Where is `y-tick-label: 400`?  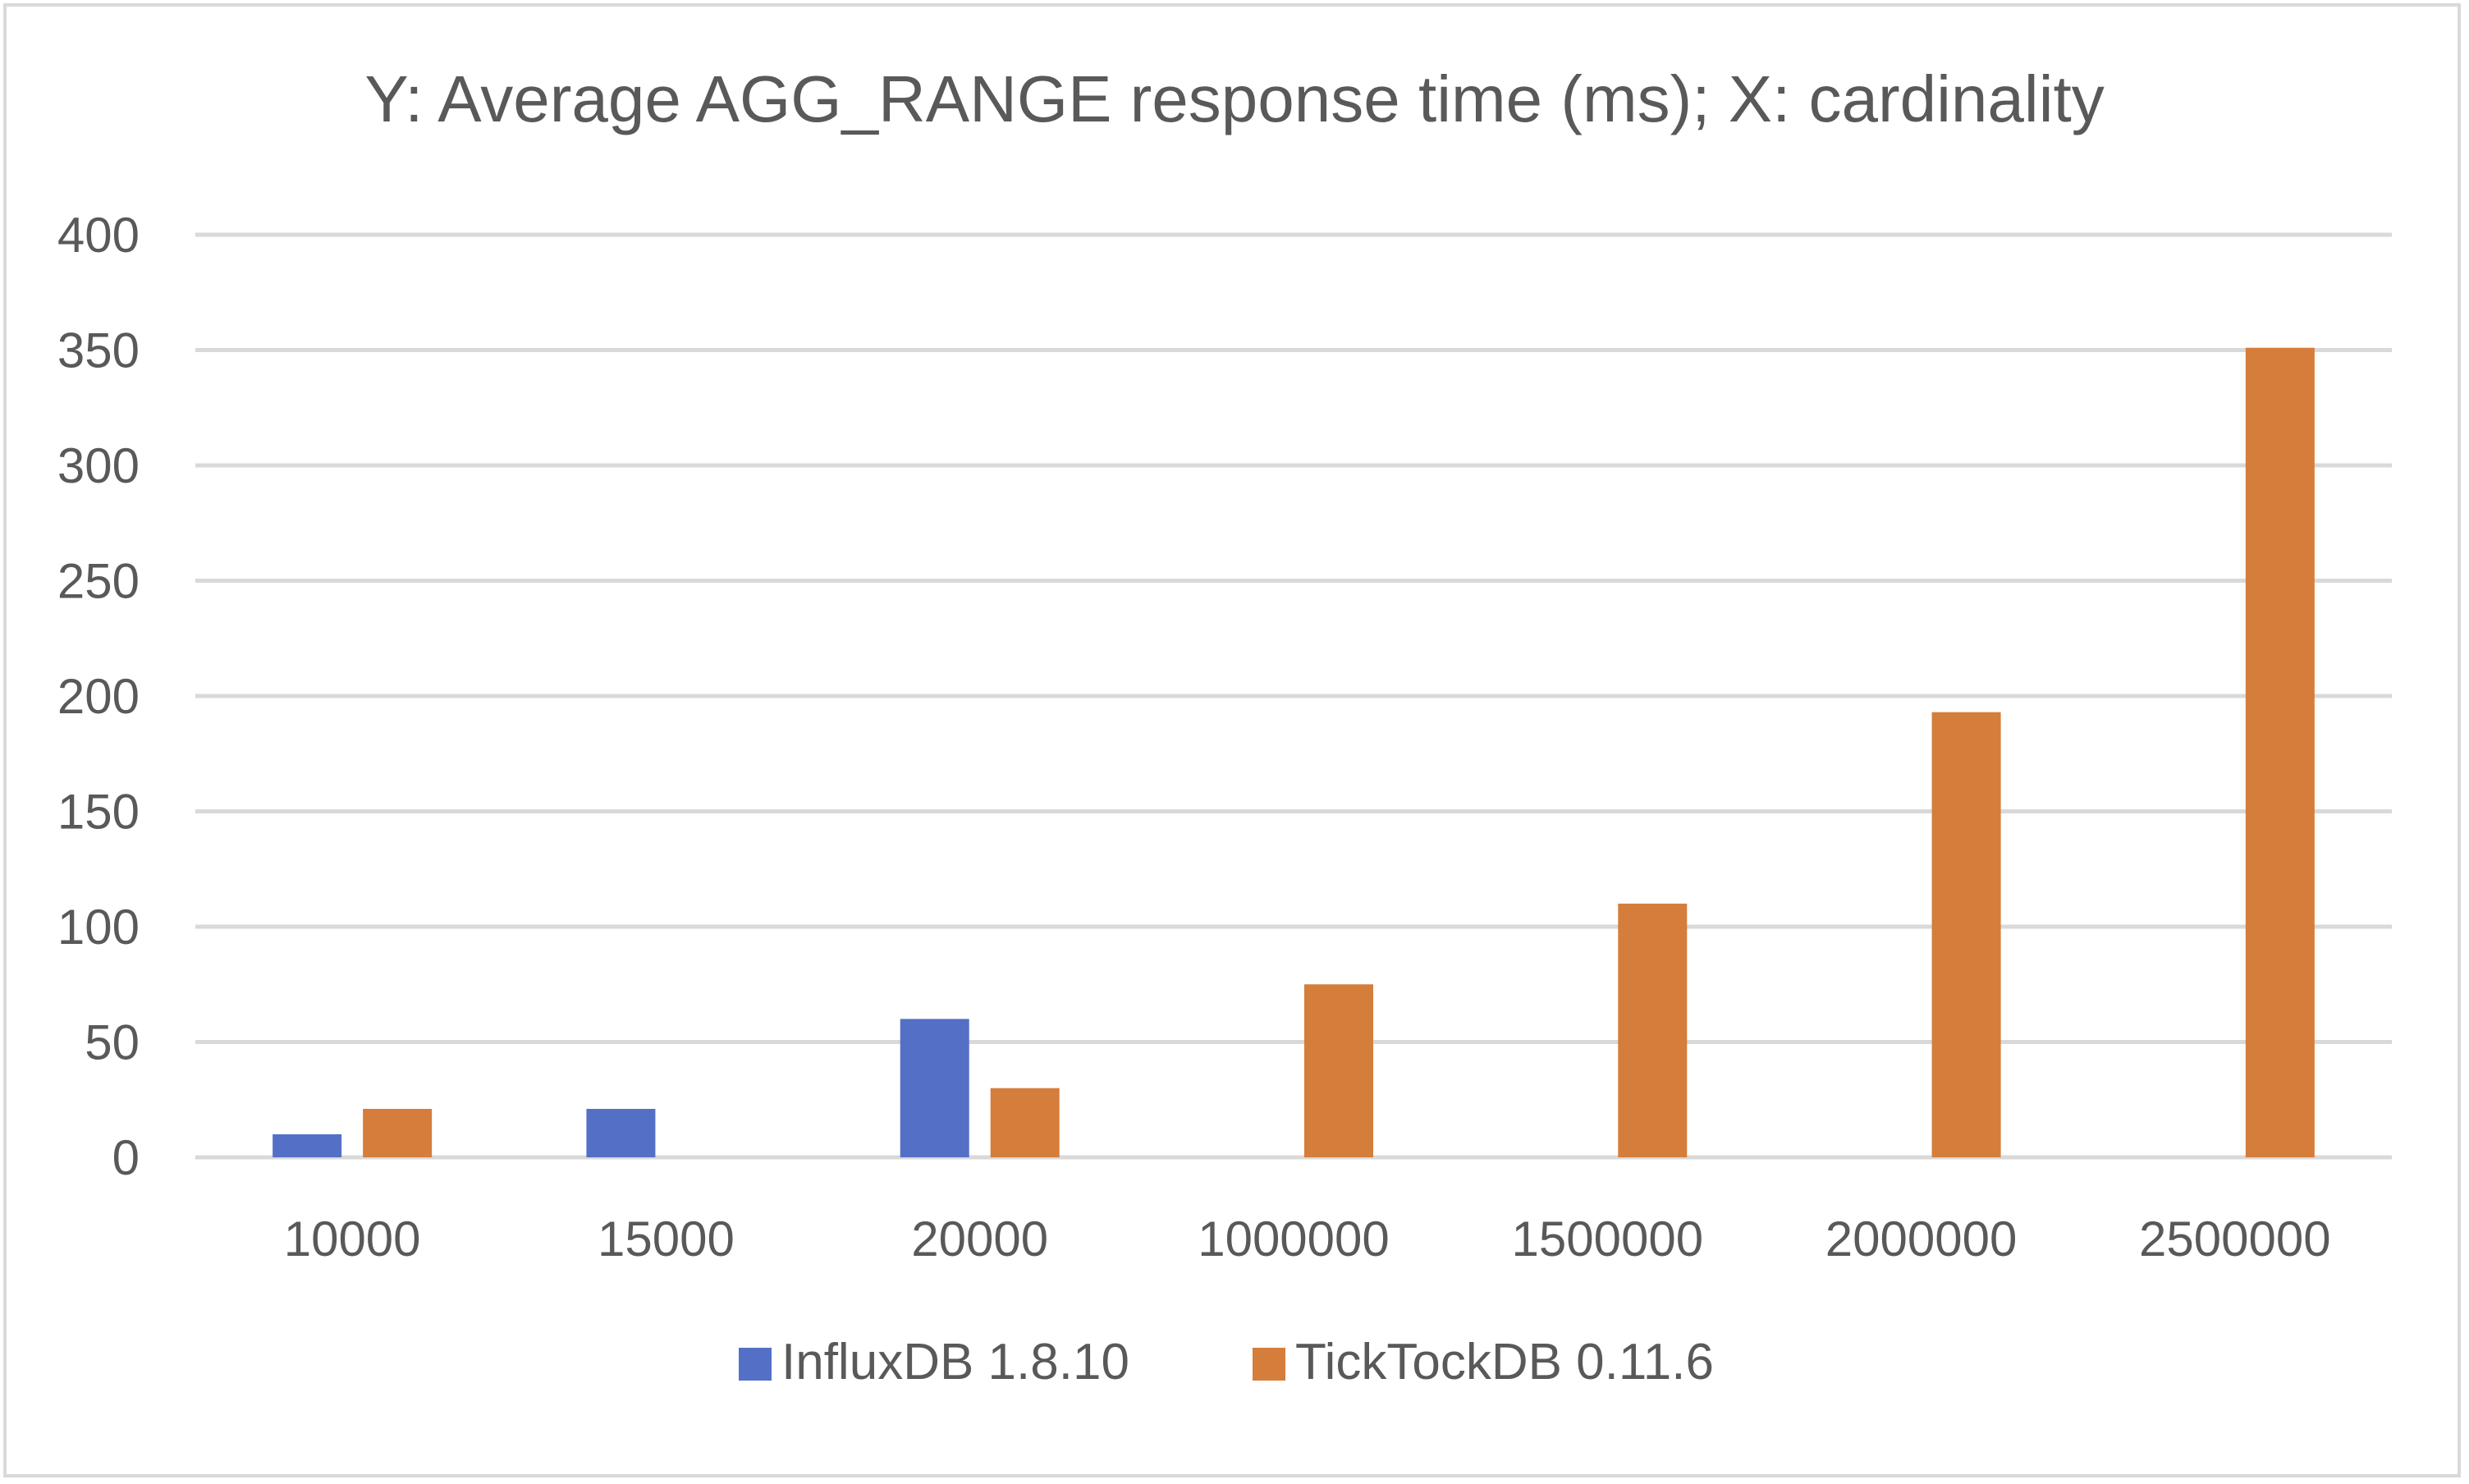 y-tick-label: 400 is located at coordinates (98, 235).